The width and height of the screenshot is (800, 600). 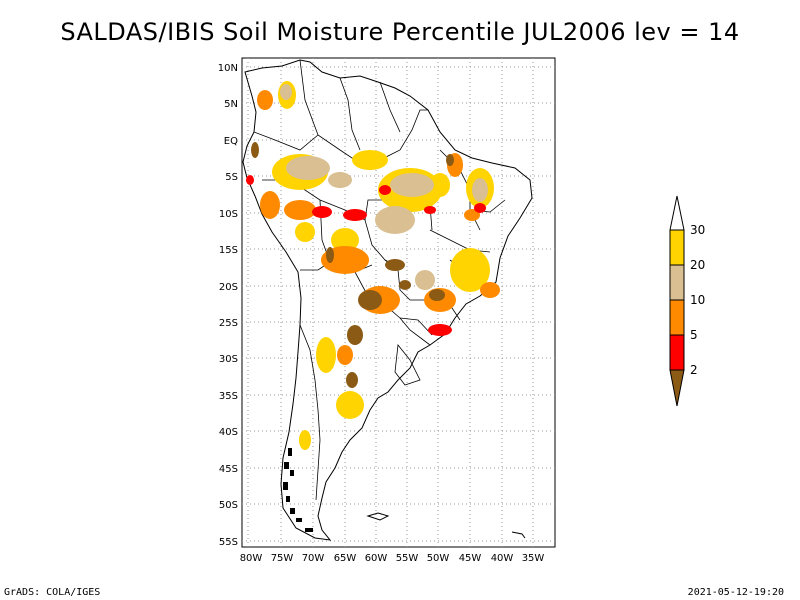 I want to click on lon-label: 80W, so click(x=251, y=558).